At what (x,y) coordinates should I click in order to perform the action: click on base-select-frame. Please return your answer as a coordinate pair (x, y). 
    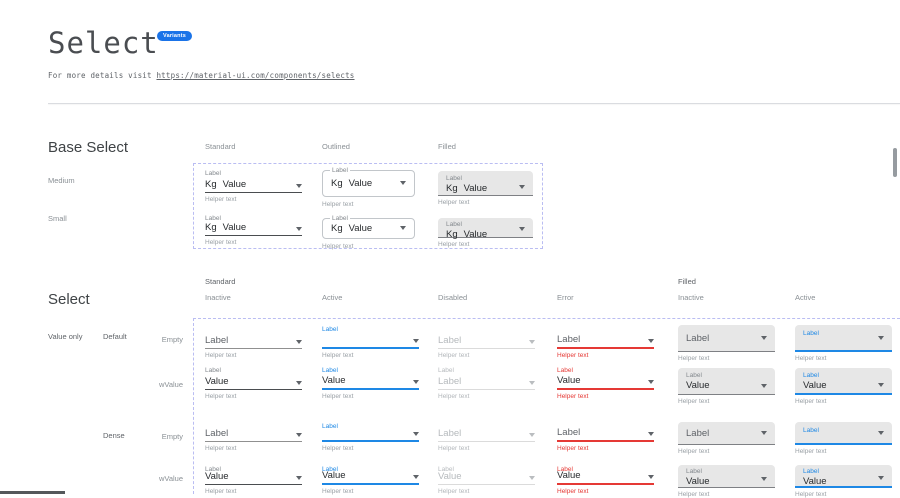
    Looking at the image, I should click on (368, 206).